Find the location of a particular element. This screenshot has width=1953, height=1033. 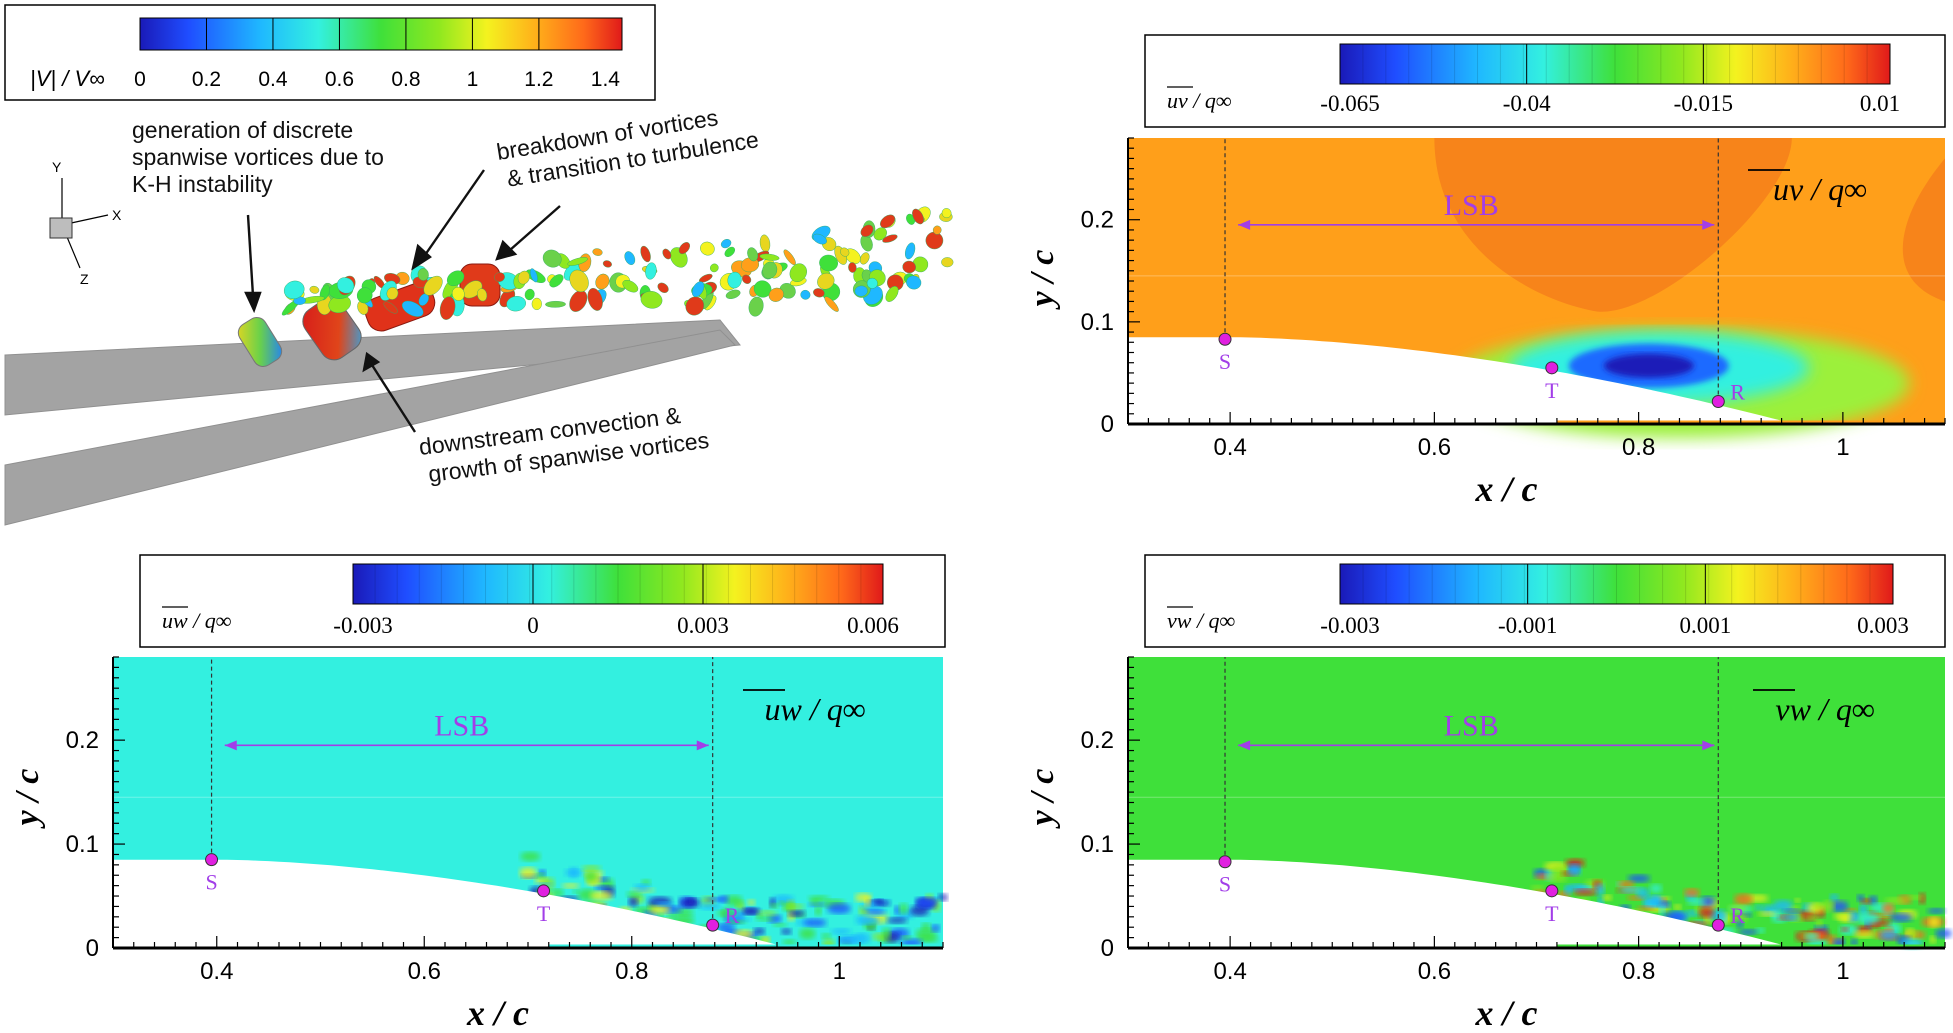

marker-s is located at coordinates (212, 860).